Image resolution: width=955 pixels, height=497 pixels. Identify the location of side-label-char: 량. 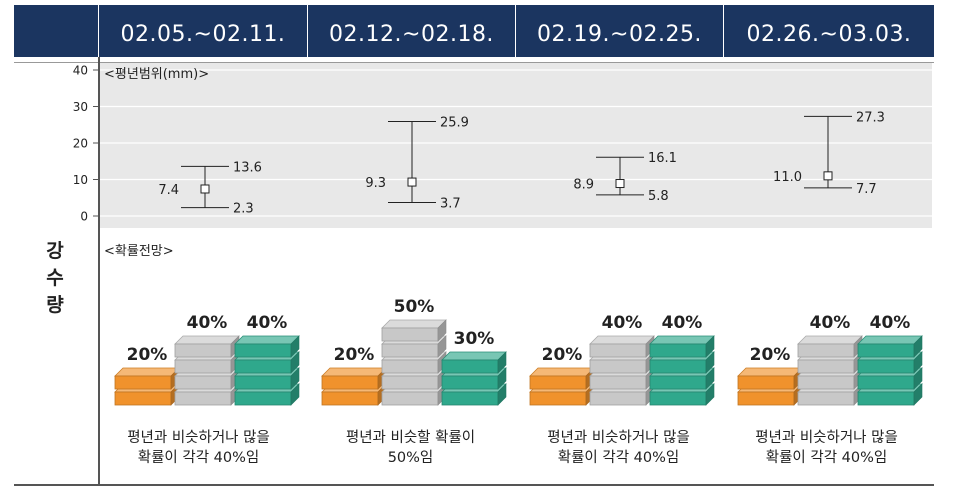
(55, 305).